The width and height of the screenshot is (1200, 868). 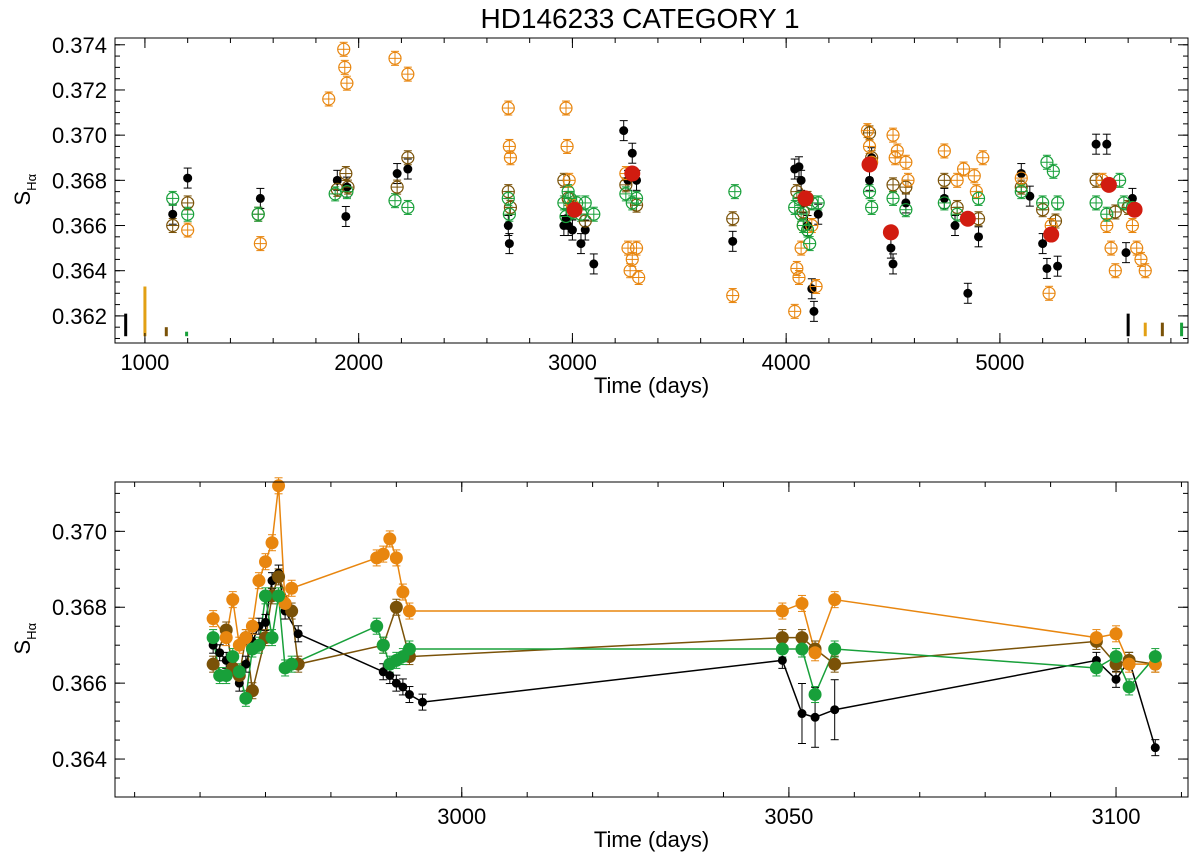 I want to click on y-tick-label: 0.368, so click(x=79, y=180).